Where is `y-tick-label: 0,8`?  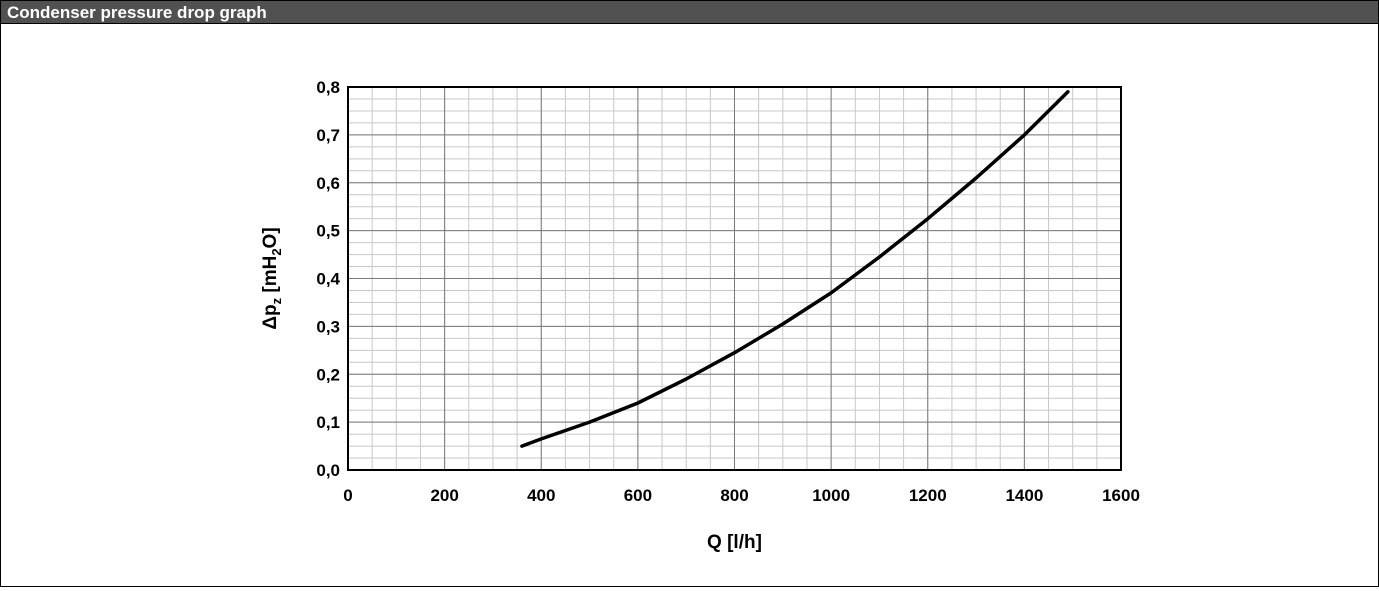 y-tick-label: 0,8 is located at coordinates (328, 87).